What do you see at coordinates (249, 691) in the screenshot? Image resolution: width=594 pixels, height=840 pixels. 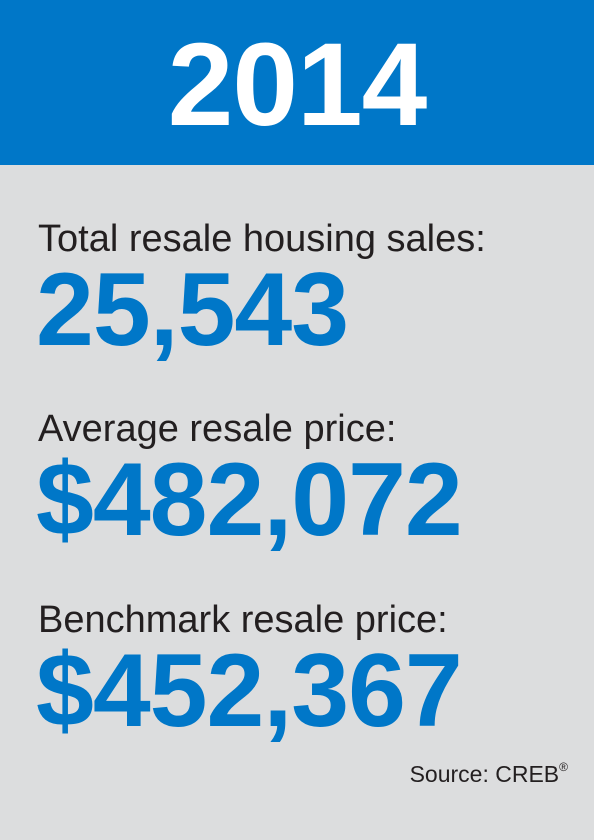 I see `stat-value-benchmark-price: $452,367` at bounding box center [249, 691].